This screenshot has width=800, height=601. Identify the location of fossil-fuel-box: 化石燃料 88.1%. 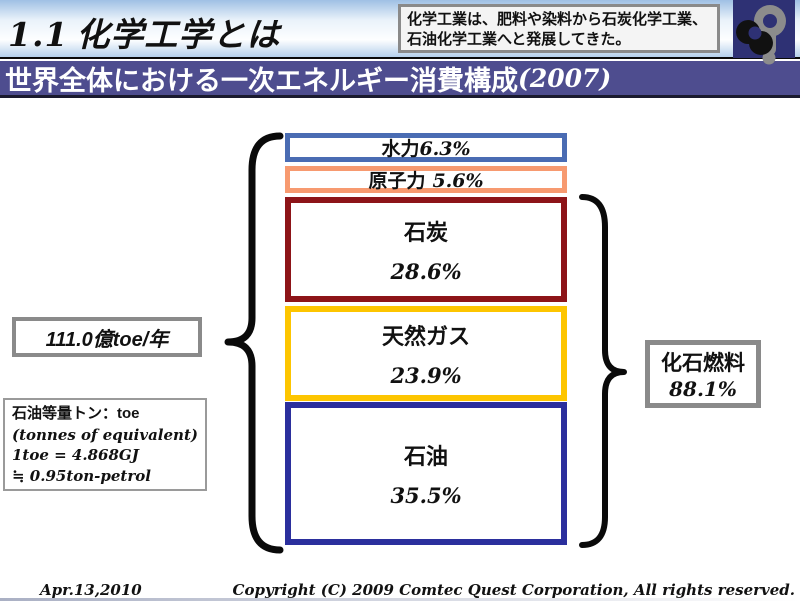
(703, 374).